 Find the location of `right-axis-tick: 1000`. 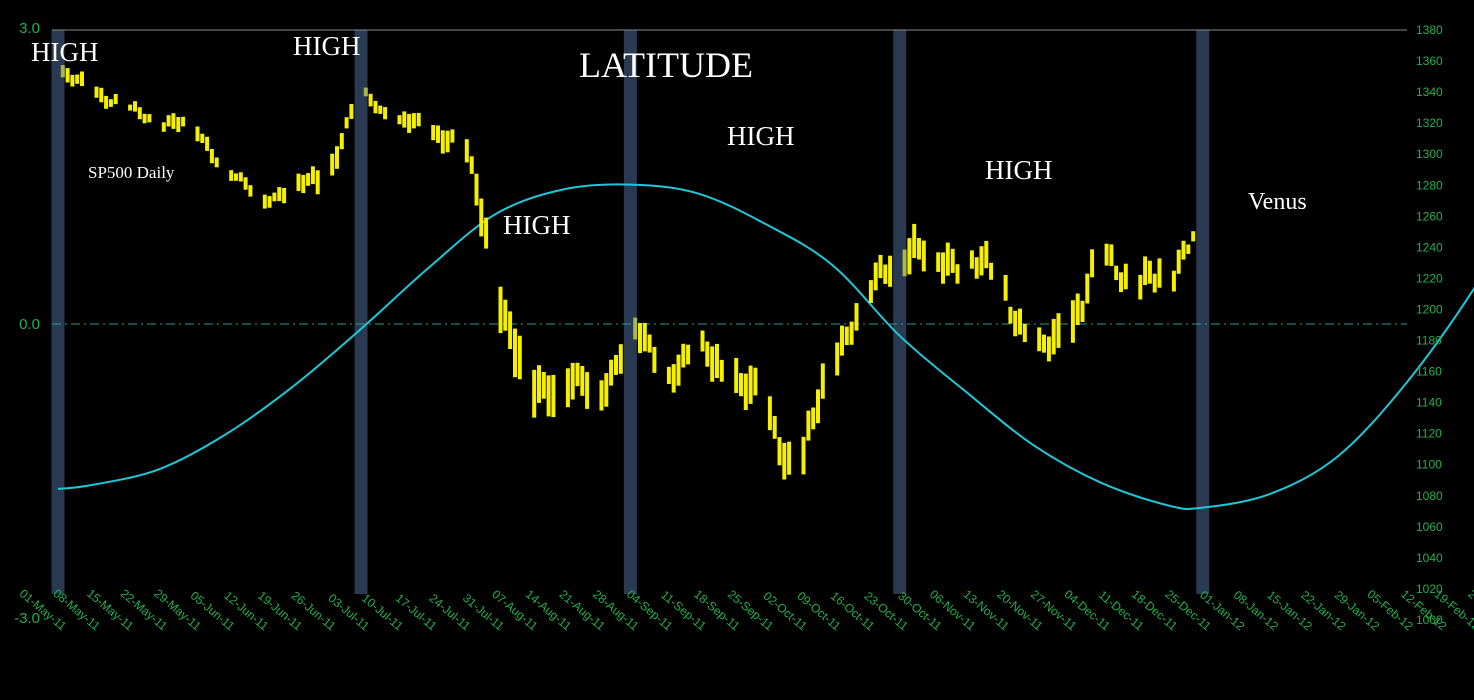

right-axis-tick: 1000 is located at coordinates (1429, 620).